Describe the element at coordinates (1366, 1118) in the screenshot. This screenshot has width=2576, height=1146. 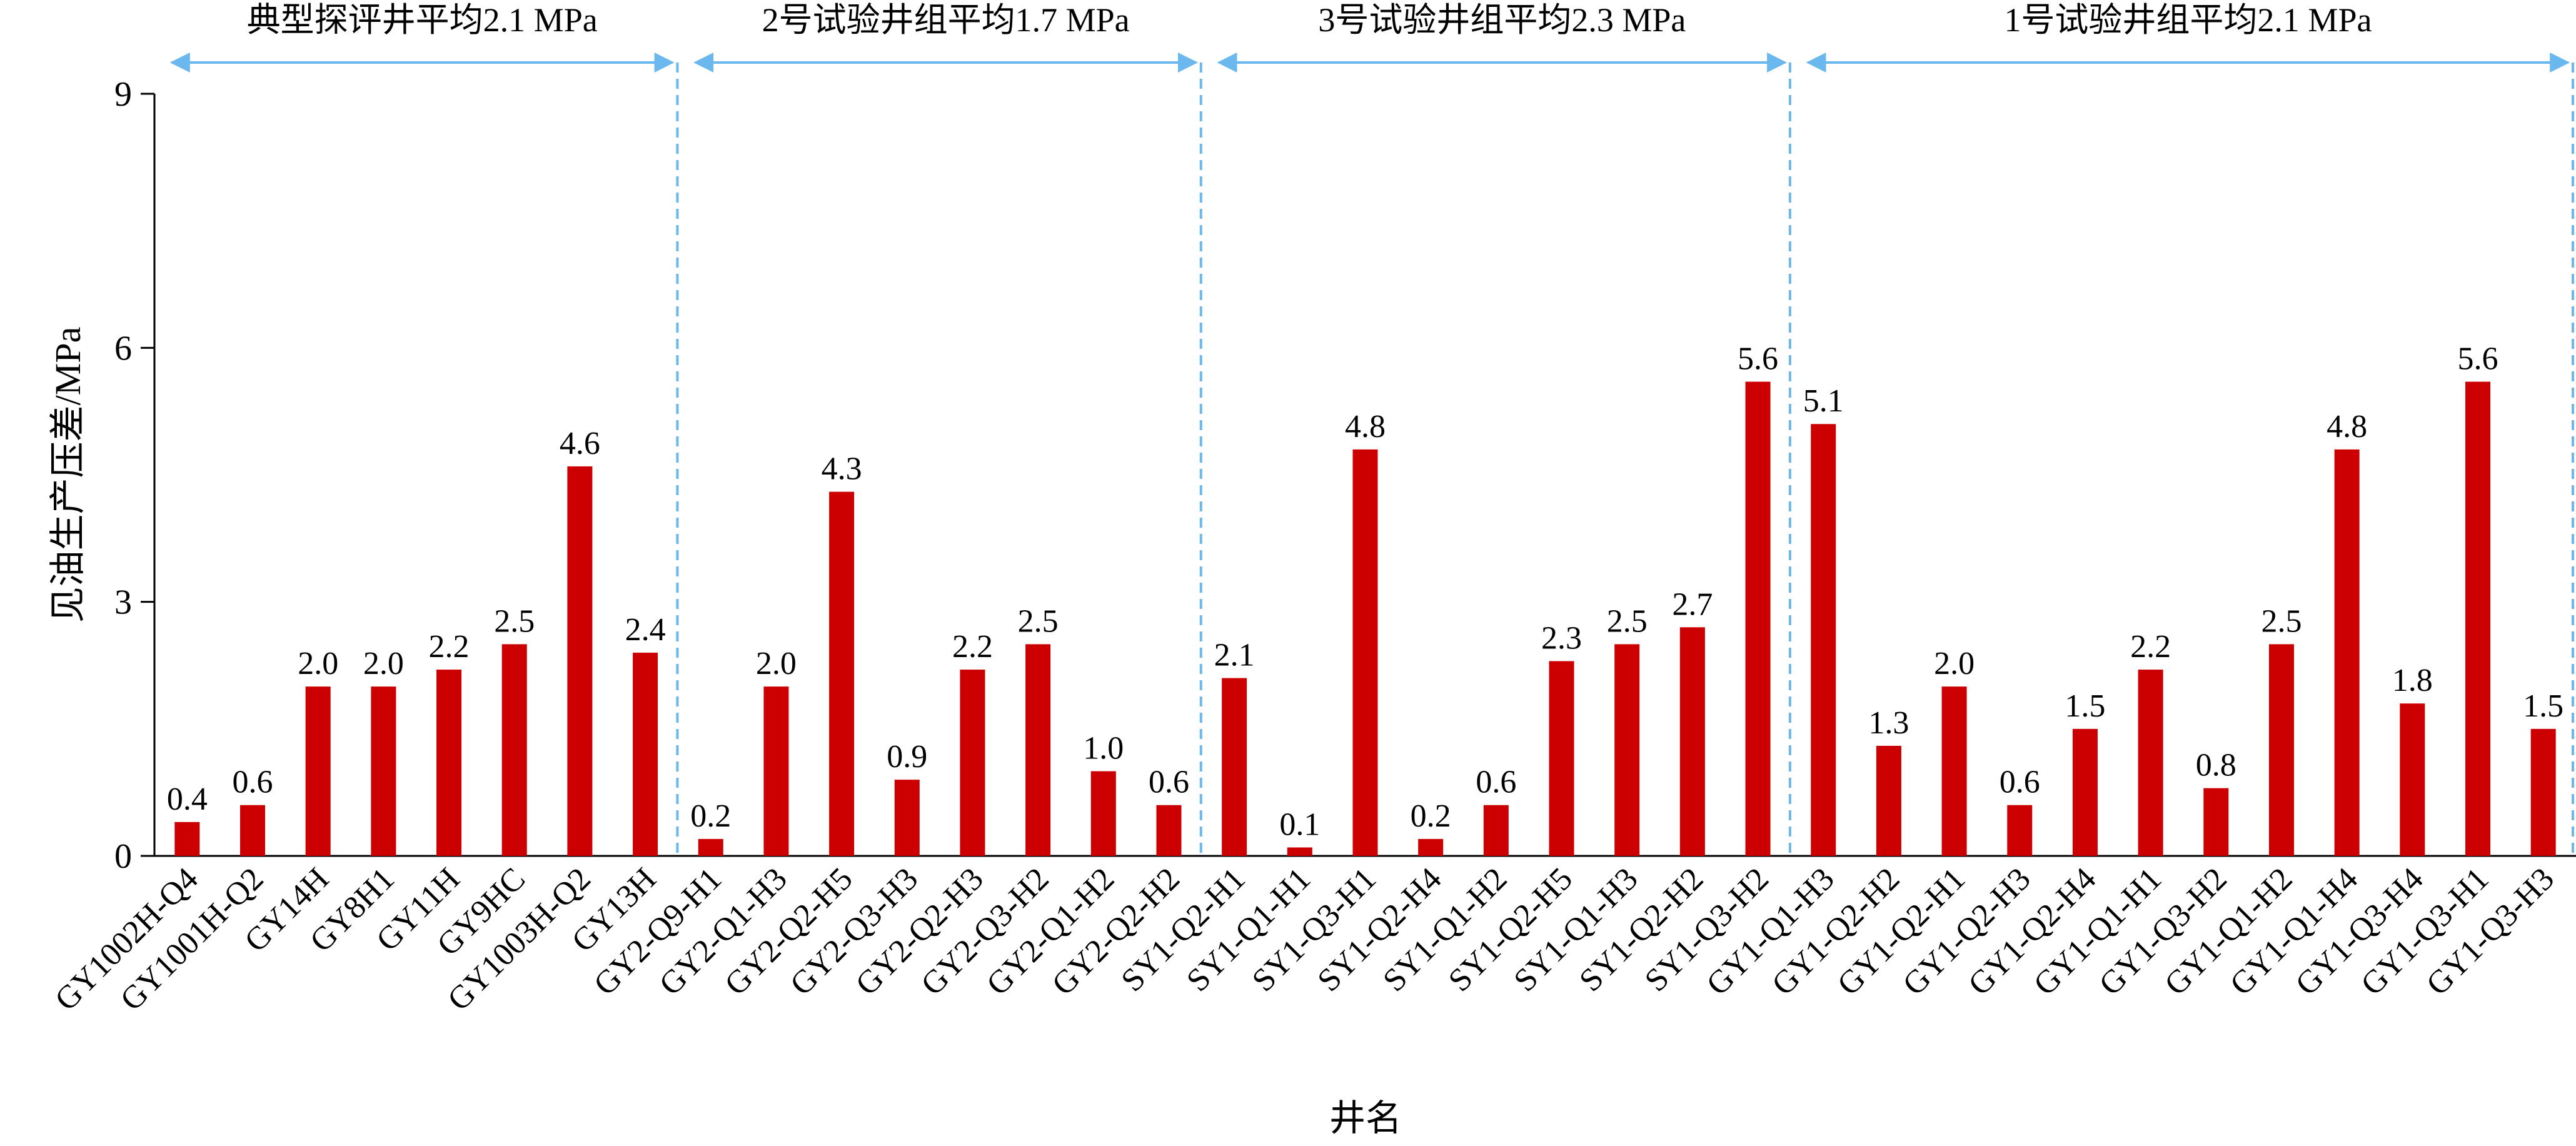
I see `x-axis-title: 井名` at that location.